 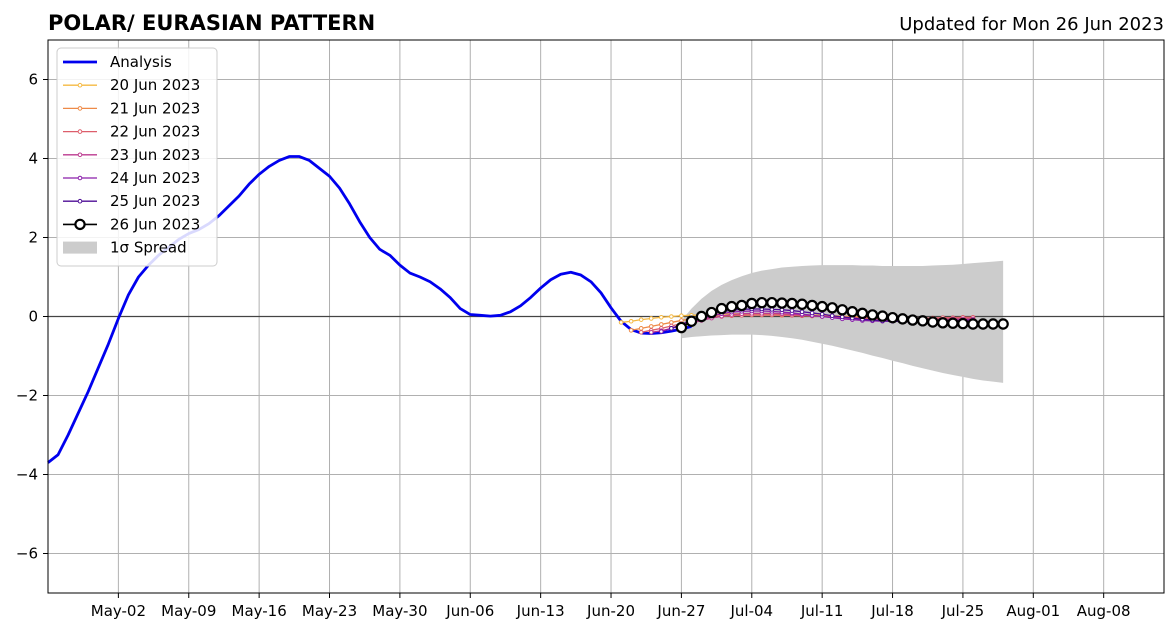 I want to click on legend-swatch-spread, so click(x=80, y=247).